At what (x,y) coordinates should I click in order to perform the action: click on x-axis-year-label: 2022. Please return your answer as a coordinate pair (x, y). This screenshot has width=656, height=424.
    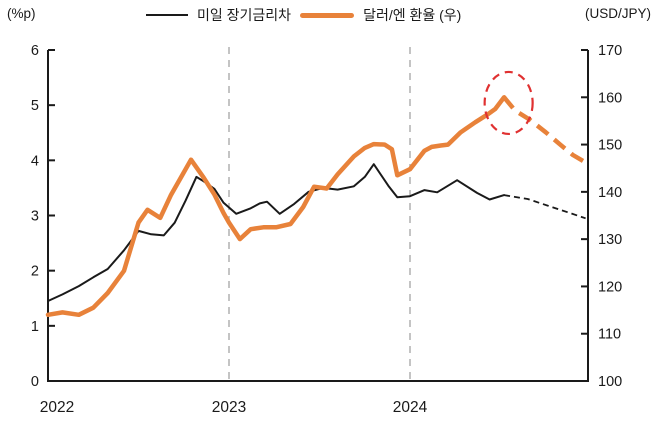
    Looking at the image, I should click on (57, 407).